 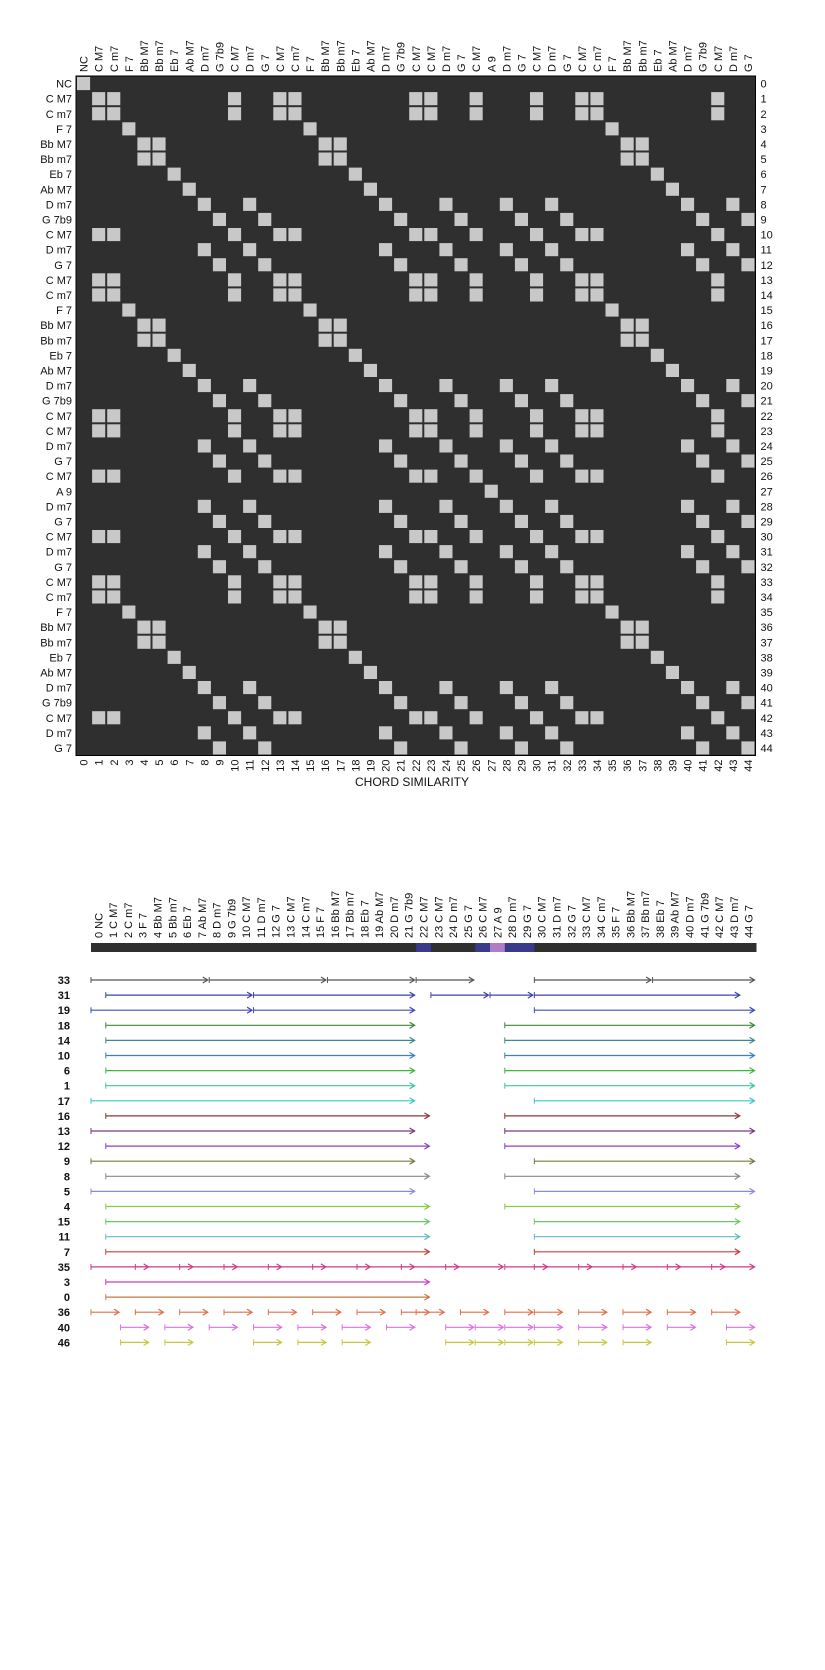 I want to click on arc-row: 12, so click(x=399, y=1147).